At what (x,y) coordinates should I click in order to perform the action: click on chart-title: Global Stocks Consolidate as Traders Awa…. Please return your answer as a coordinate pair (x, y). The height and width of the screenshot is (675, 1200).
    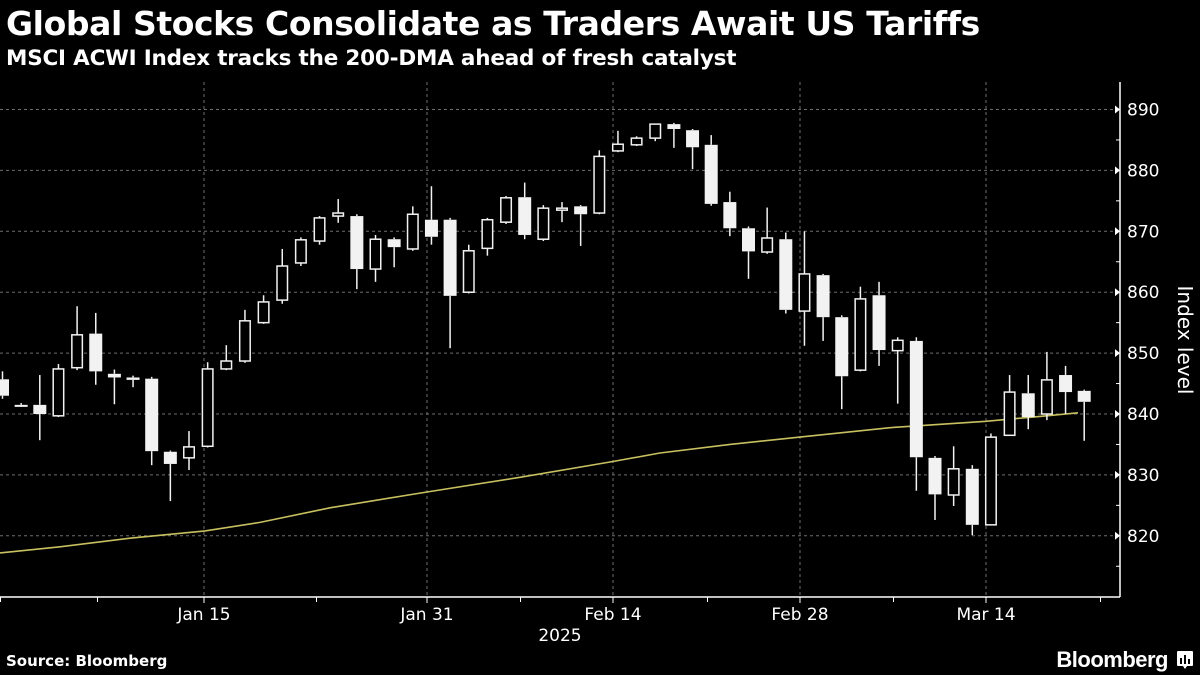
    Looking at the image, I should click on (493, 23).